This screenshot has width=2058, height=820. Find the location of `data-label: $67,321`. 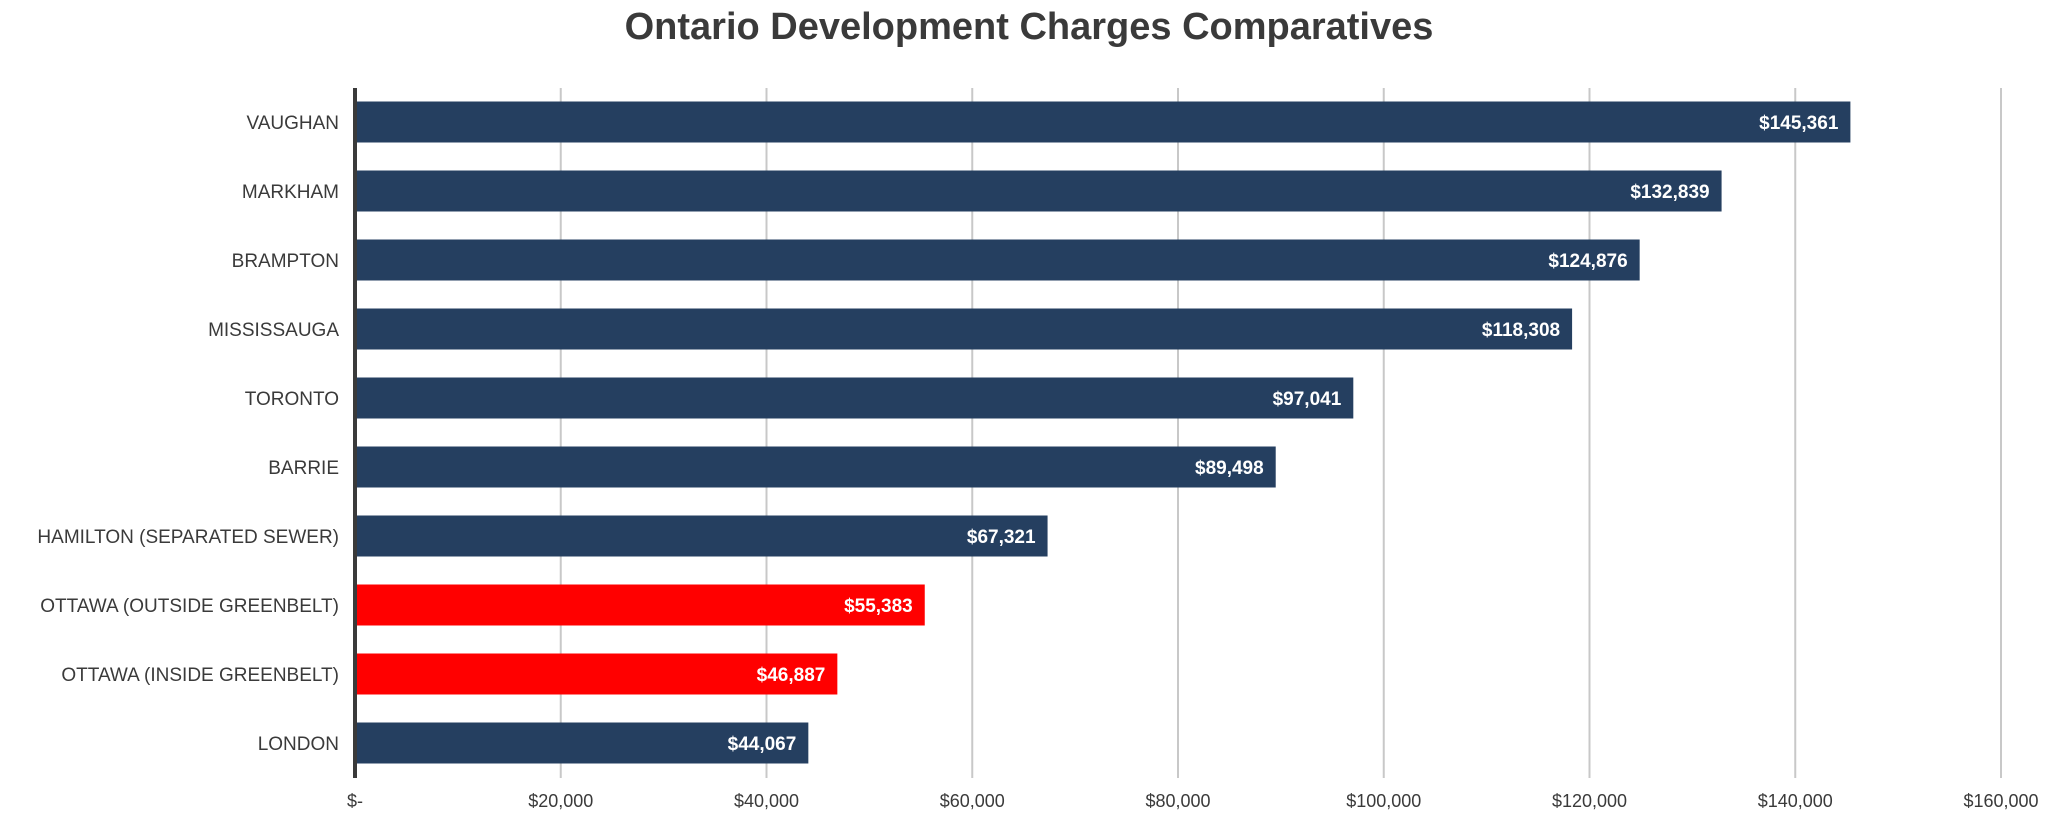

data-label: $67,321 is located at coordinates (1001, 537).